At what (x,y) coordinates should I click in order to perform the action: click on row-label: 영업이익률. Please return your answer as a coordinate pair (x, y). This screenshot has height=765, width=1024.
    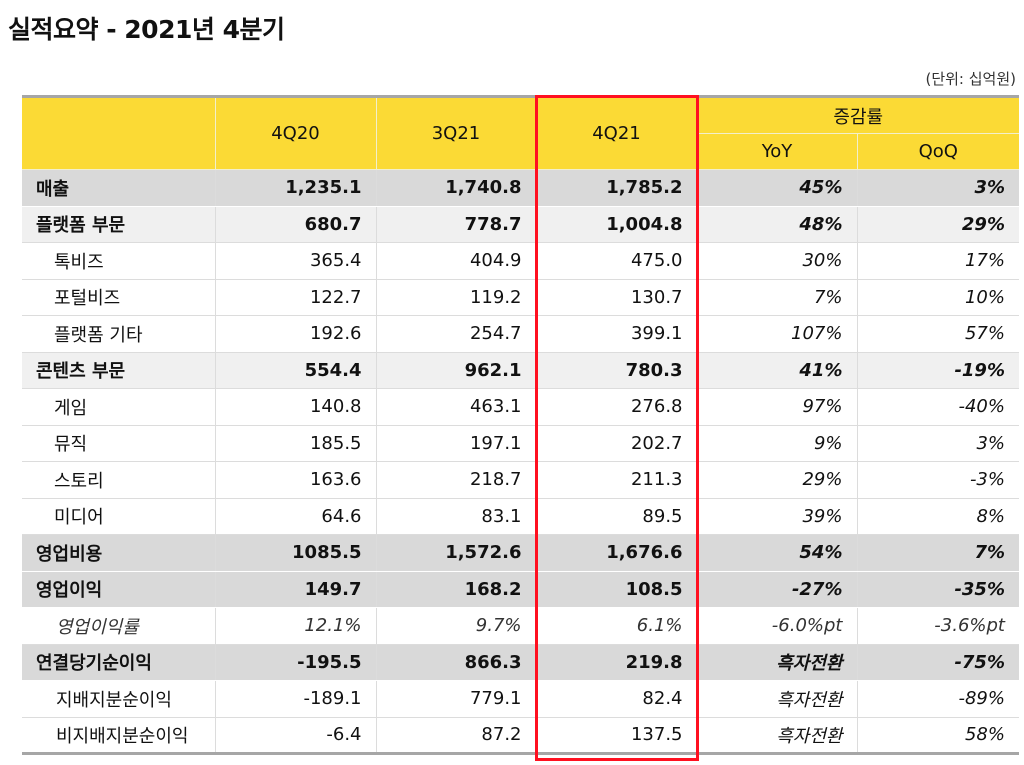
    Looking at the image, I should click on (118, 626).